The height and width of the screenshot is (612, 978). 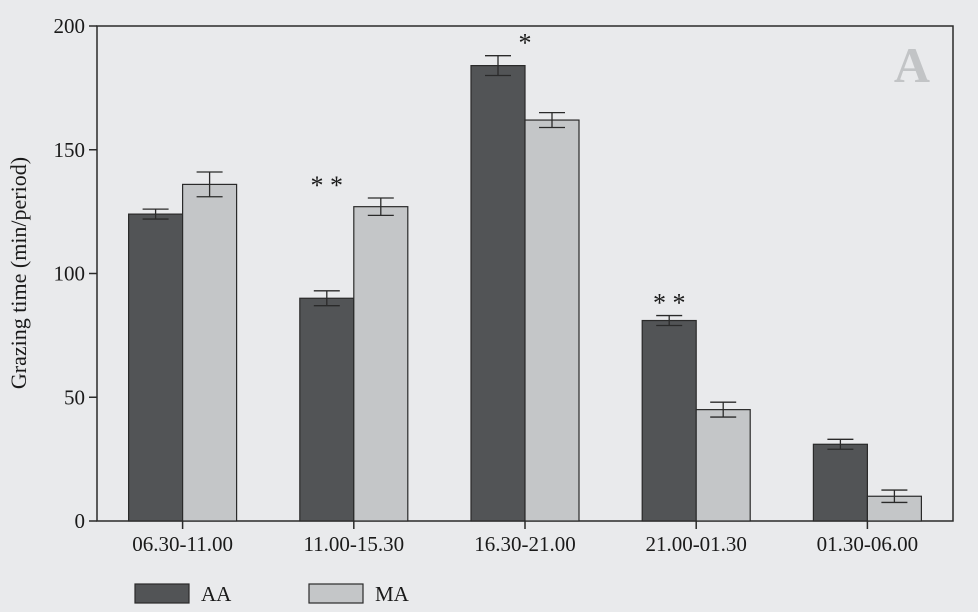 I want to click on y-tick-label: 150, so click(x=70, y=150).